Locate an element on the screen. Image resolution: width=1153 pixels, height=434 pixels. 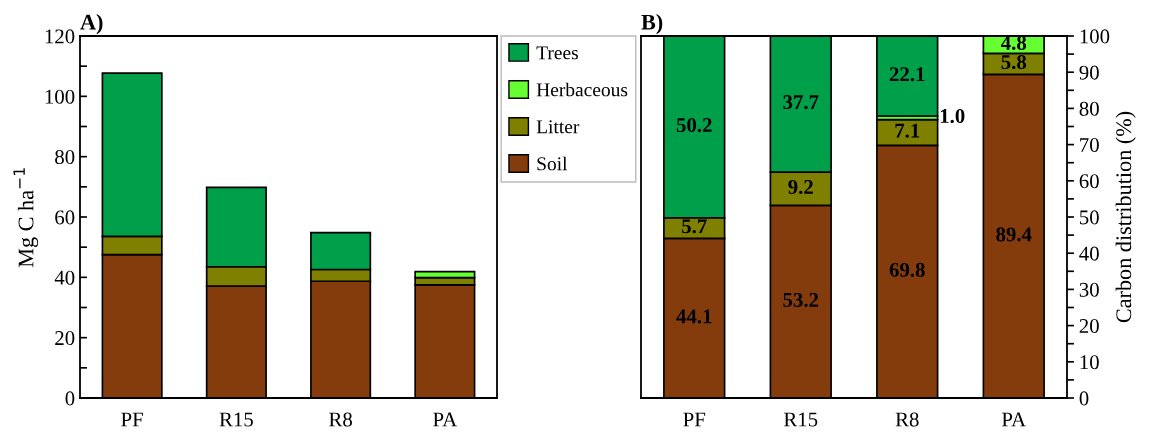
y-tick-label: 120 is located at coordinates (60, 36).